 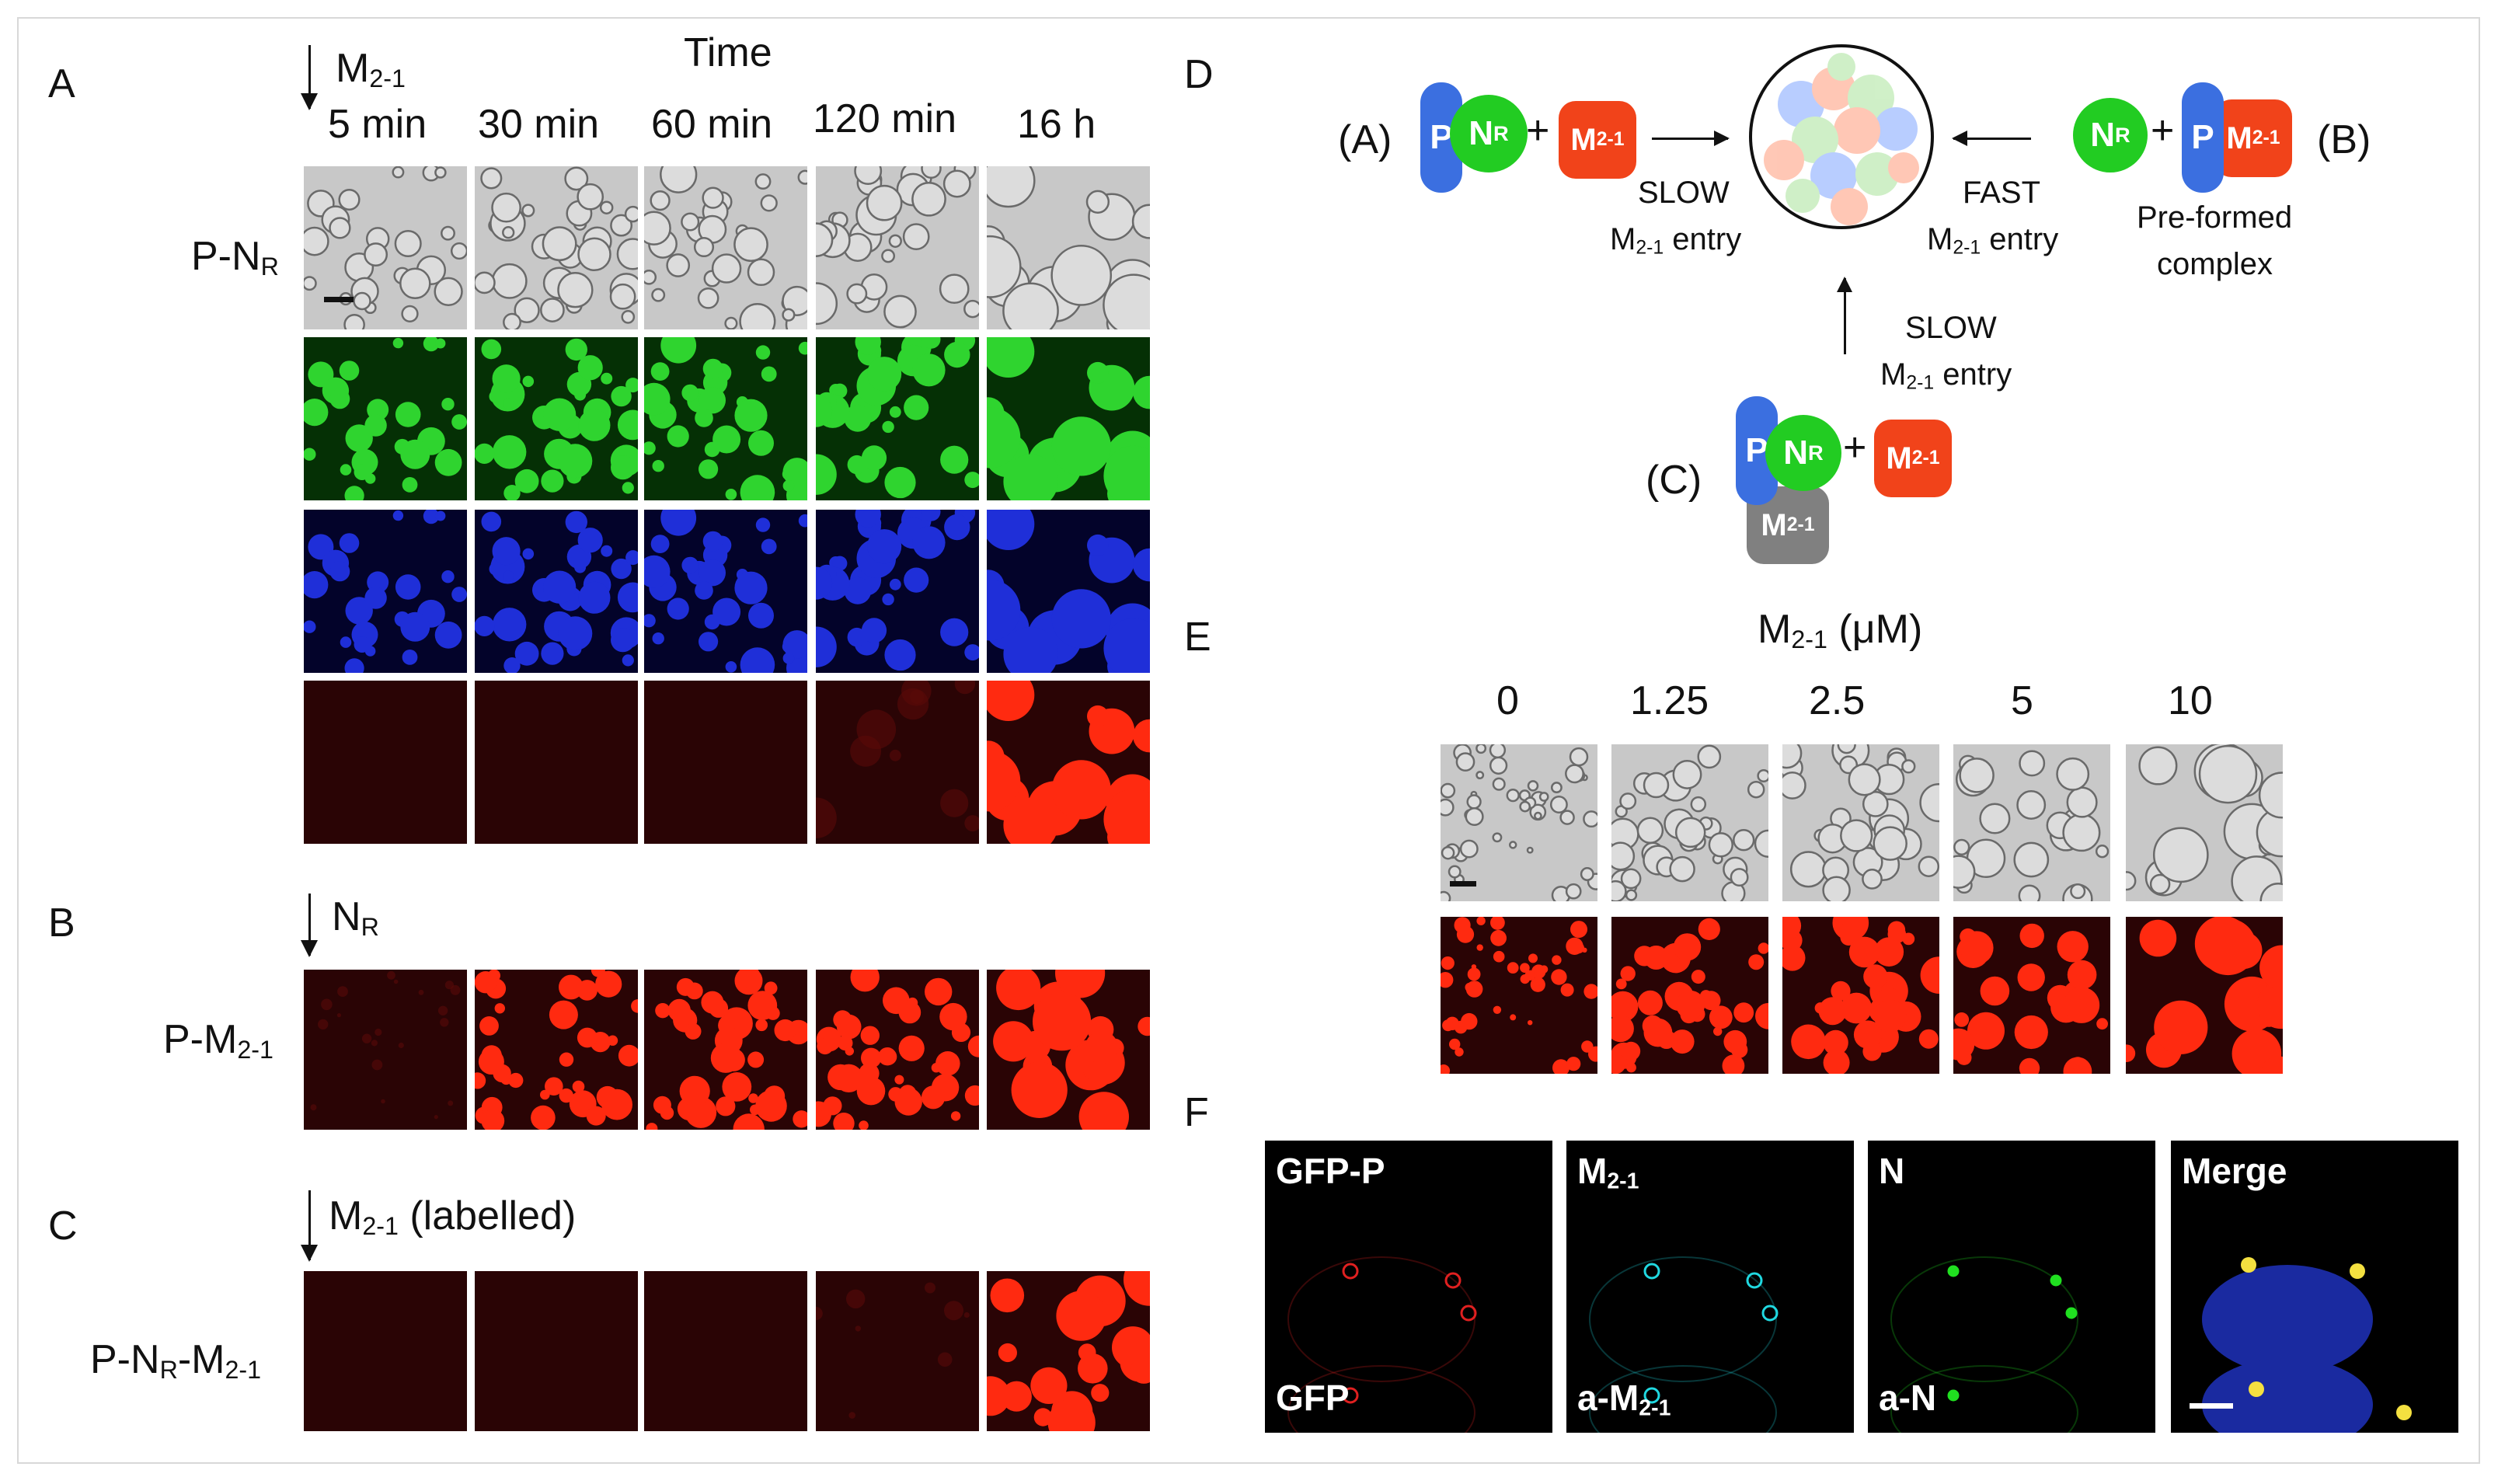 What do you see at coordinates (309, 925) in the screenshot?
I see `arrow-down-b` at bounding box center [309, 925].